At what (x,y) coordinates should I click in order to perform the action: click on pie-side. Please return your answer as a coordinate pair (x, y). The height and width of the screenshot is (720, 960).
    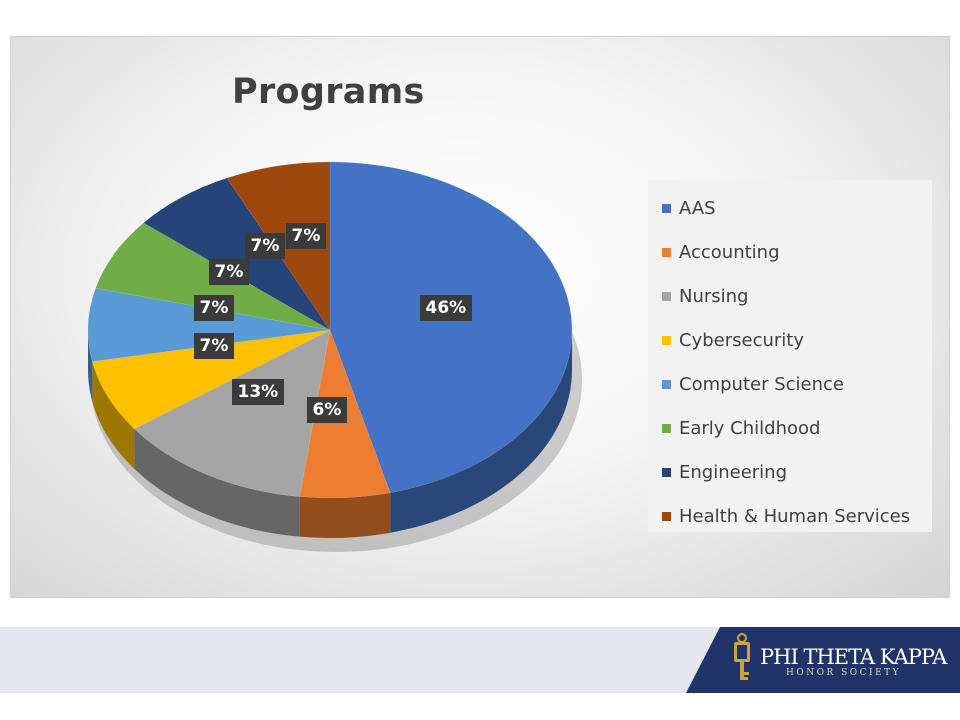
    Looking at the image, I should click on (330, 434).